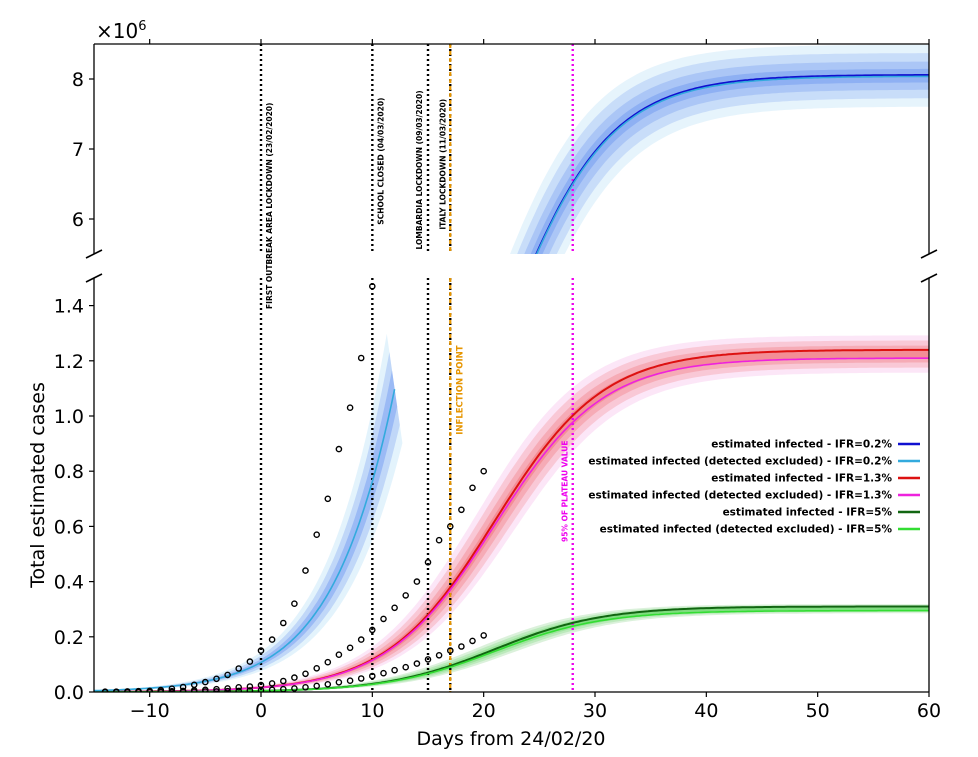  I want to click on y-tick-label: 7, so click(78, 150).